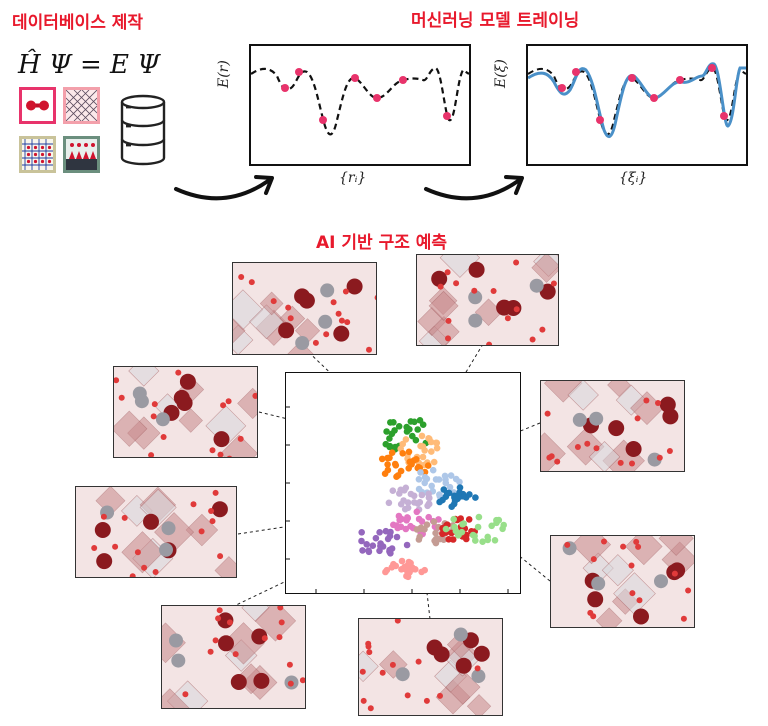 The width and height of the screenshot is (768, 726). I want to click on arrow-to-fit, so click(474, 188).